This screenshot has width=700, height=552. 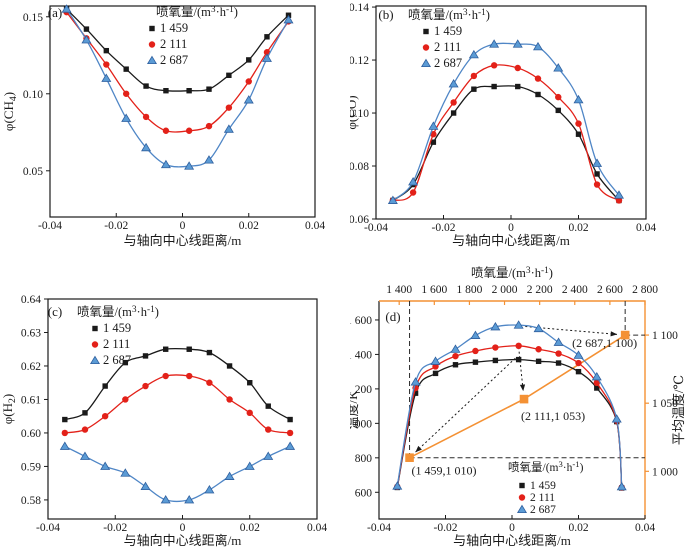 I want to click on y-axis-label: φ(CO), so click(x=354, y=112).